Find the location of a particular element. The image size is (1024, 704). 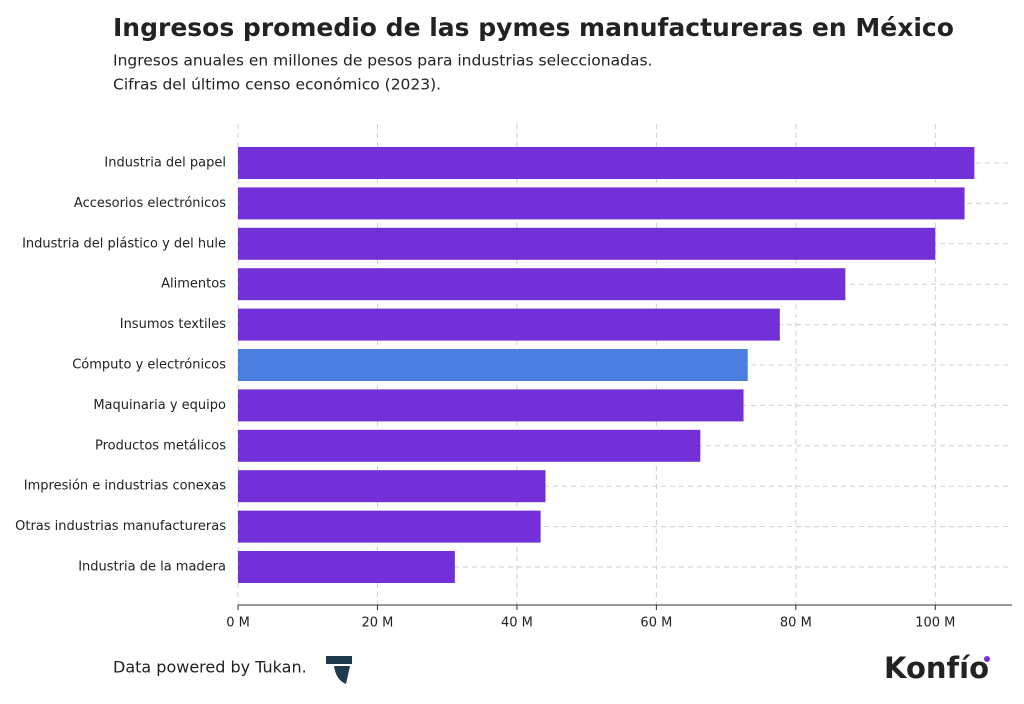

brand-logo: Konfío is located at coordinates (936, 668).